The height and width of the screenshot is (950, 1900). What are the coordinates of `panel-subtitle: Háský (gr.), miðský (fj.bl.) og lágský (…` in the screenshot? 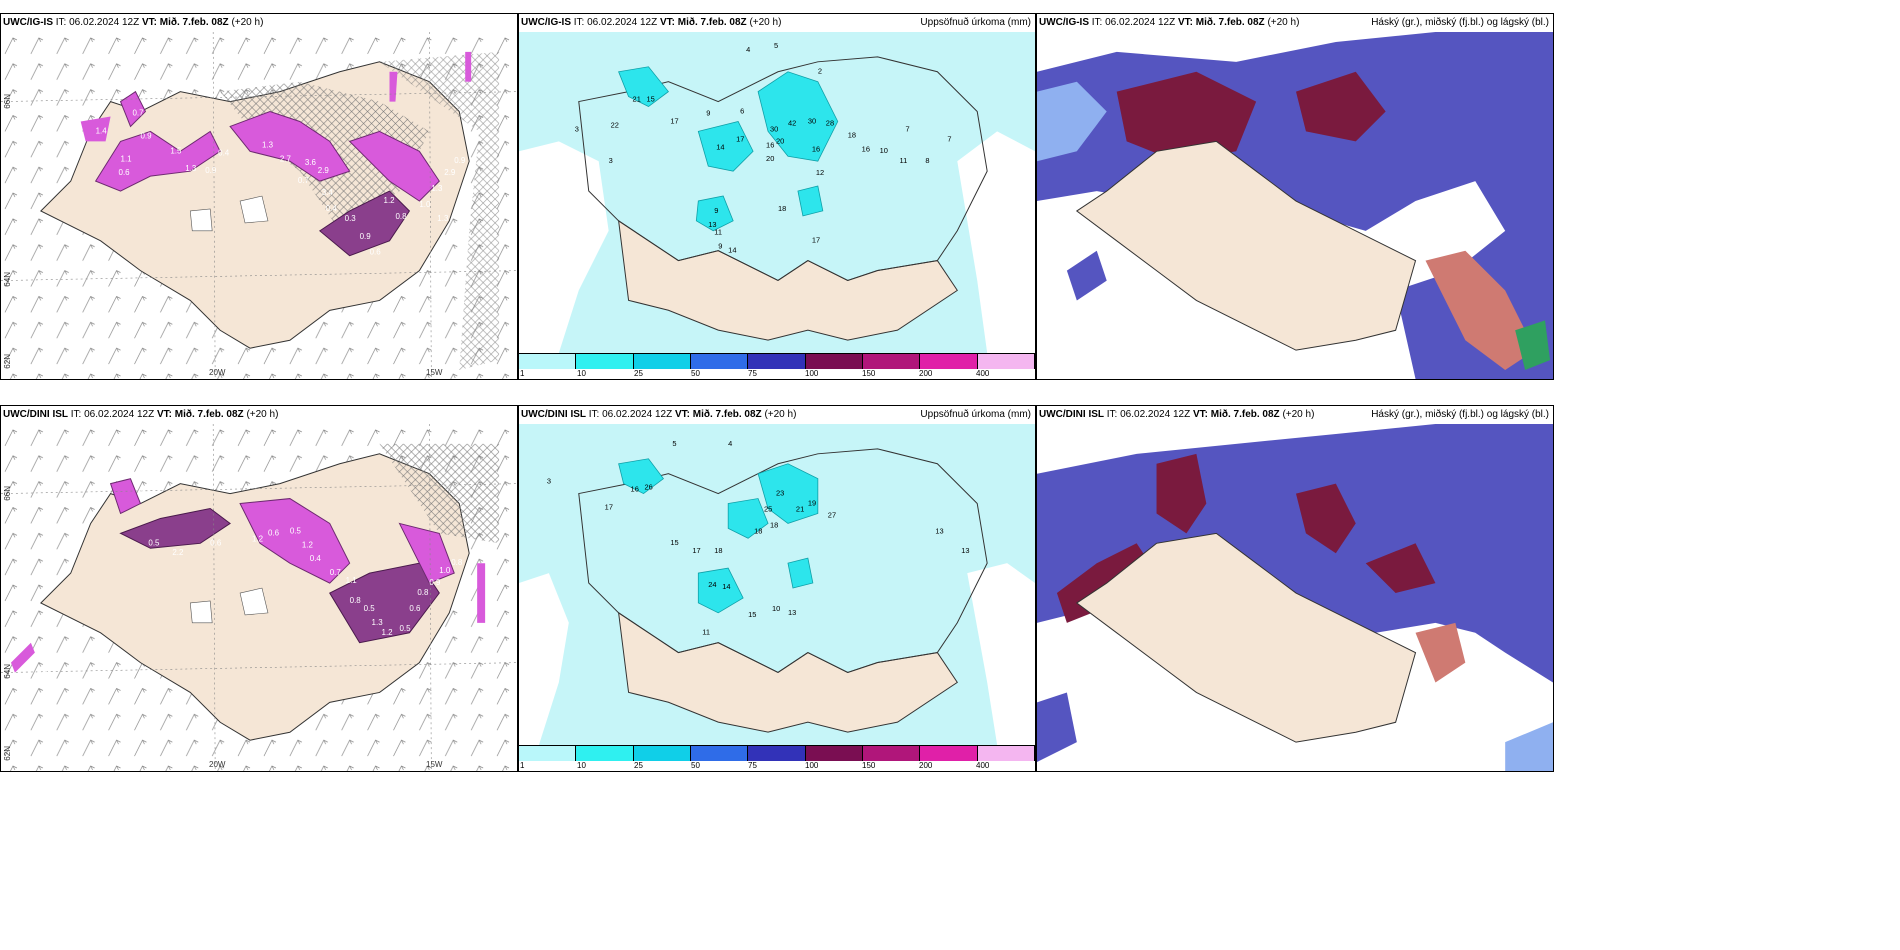 It's located at (1460, 414).